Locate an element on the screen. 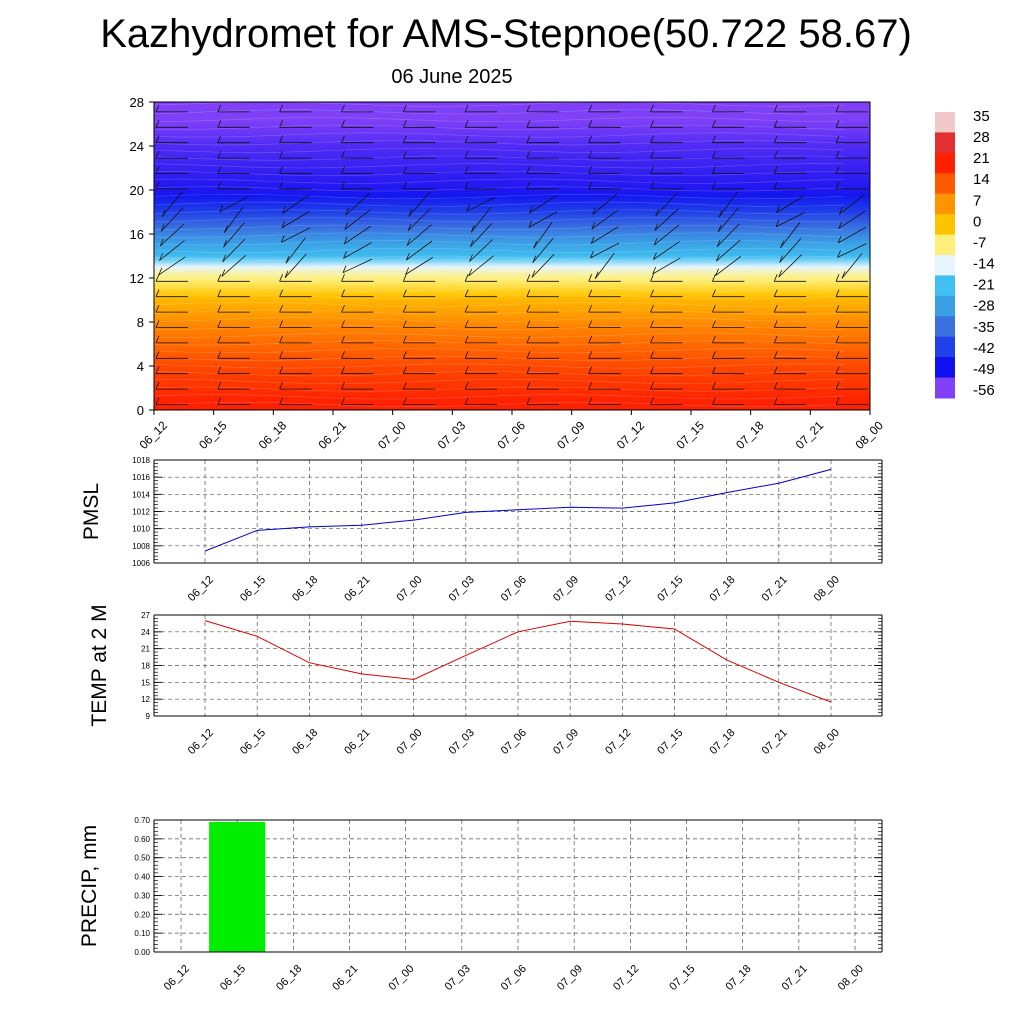  x-tick-label: 07_06 is located at coordinates (514, 978).